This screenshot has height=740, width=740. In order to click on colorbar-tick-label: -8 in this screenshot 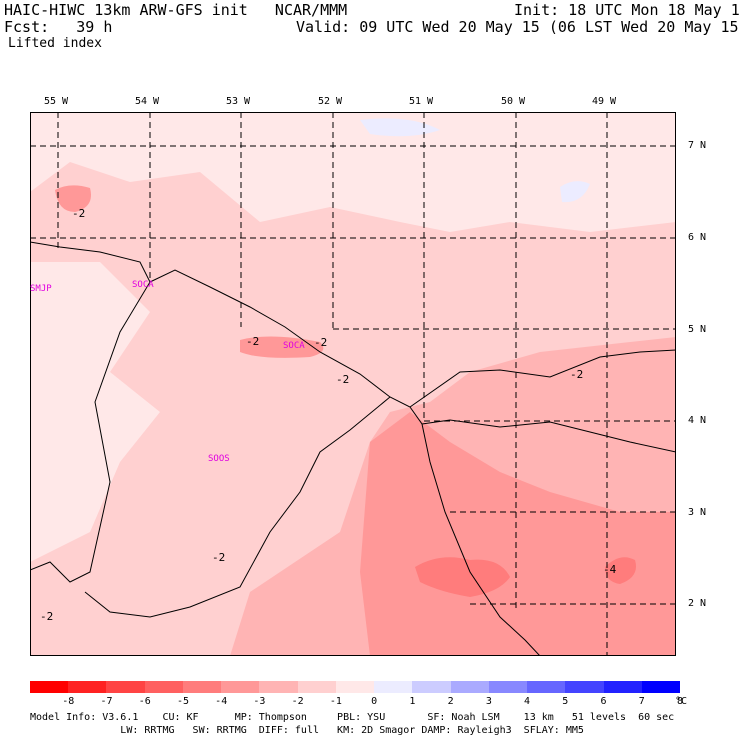, I will do `click(68, 701)`.